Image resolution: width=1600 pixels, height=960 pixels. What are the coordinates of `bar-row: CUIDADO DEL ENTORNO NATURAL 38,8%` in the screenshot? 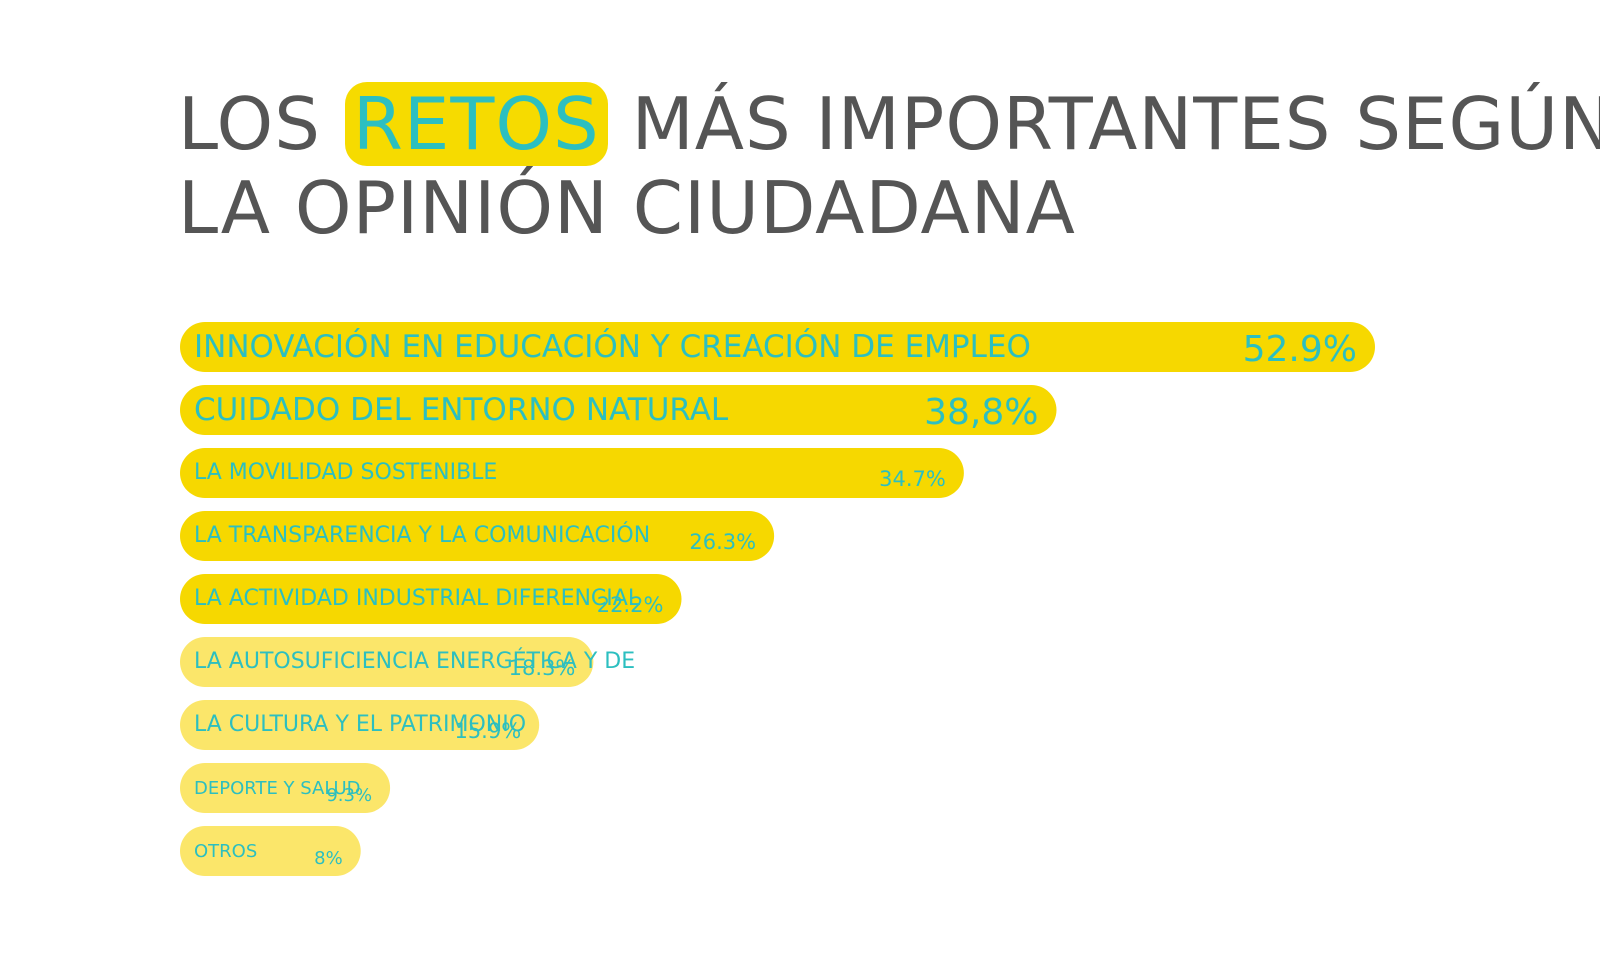 It's located at (618, 410).